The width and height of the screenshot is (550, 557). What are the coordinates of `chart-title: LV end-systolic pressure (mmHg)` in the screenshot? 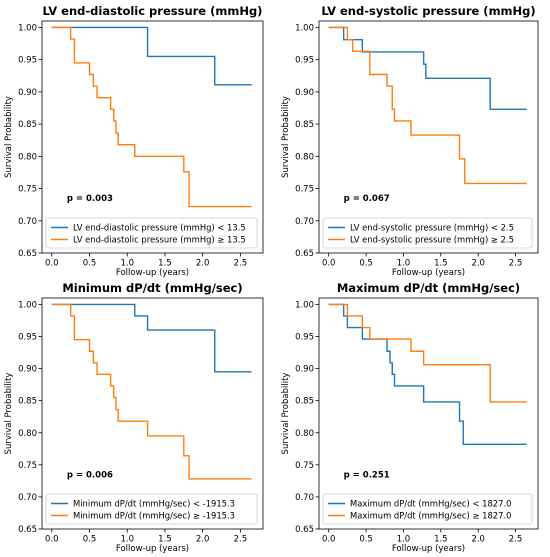 It's located at (428, 11).